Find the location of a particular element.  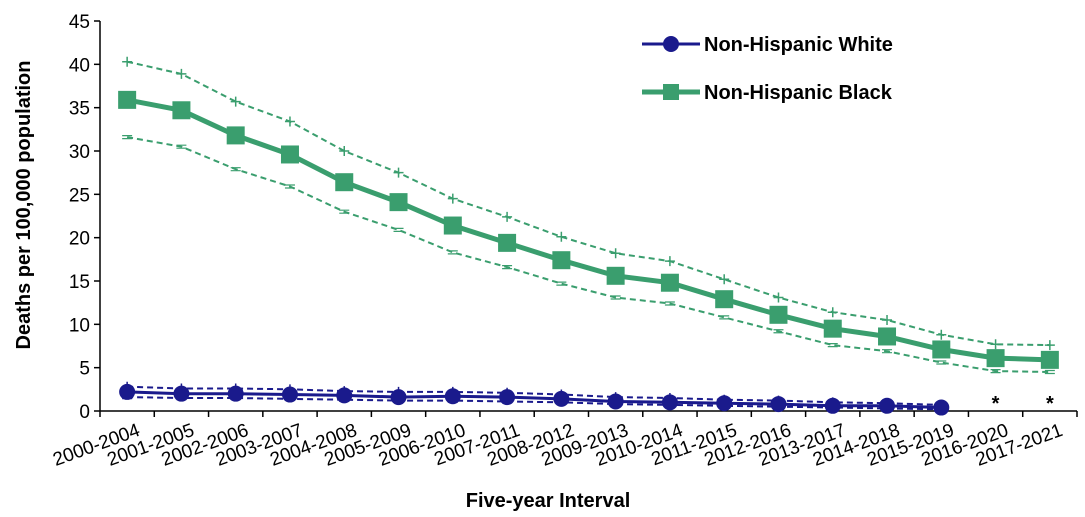

legend-black-marker is located at coordinates (671, 92).